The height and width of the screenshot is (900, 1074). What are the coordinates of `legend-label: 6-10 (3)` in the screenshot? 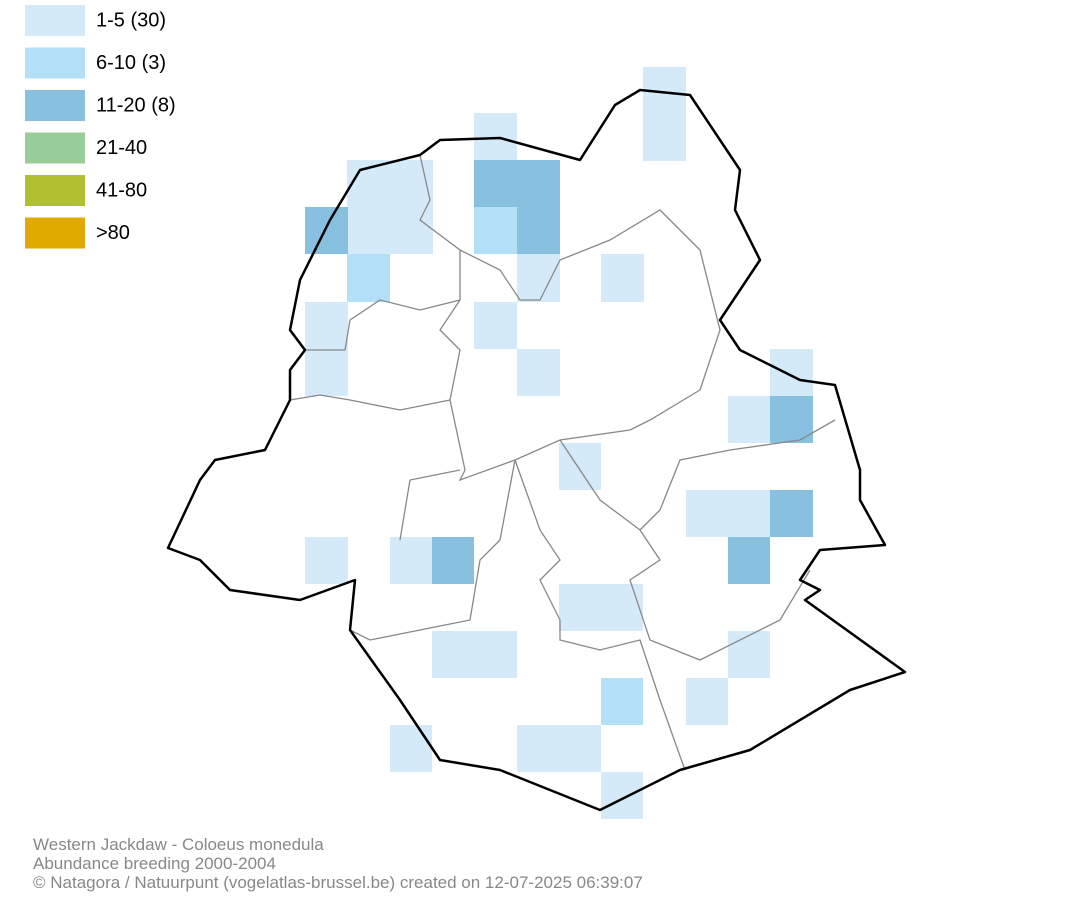 It's located at (131, 63).